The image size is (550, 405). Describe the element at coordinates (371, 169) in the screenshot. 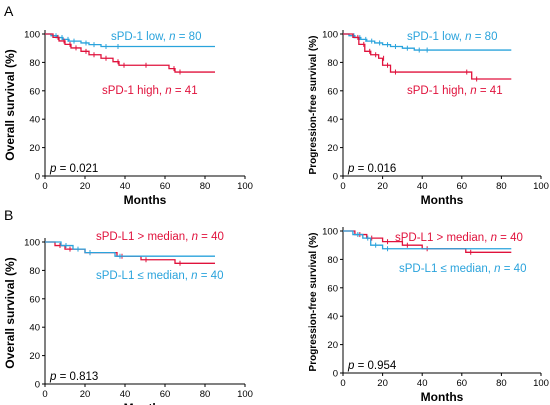

I see `p-value: p = 0.016` at that location.